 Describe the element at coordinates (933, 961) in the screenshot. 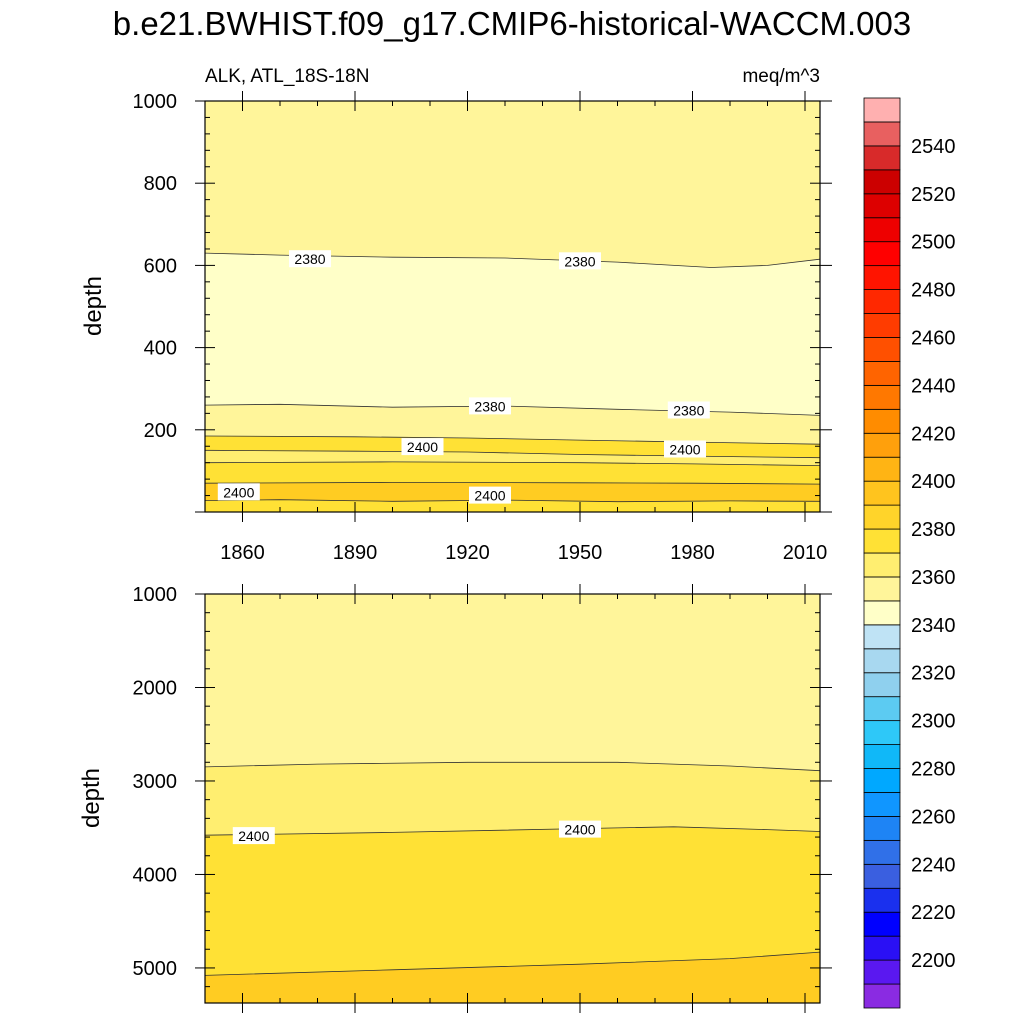

I see `colorbar-label: 2200` at that location.